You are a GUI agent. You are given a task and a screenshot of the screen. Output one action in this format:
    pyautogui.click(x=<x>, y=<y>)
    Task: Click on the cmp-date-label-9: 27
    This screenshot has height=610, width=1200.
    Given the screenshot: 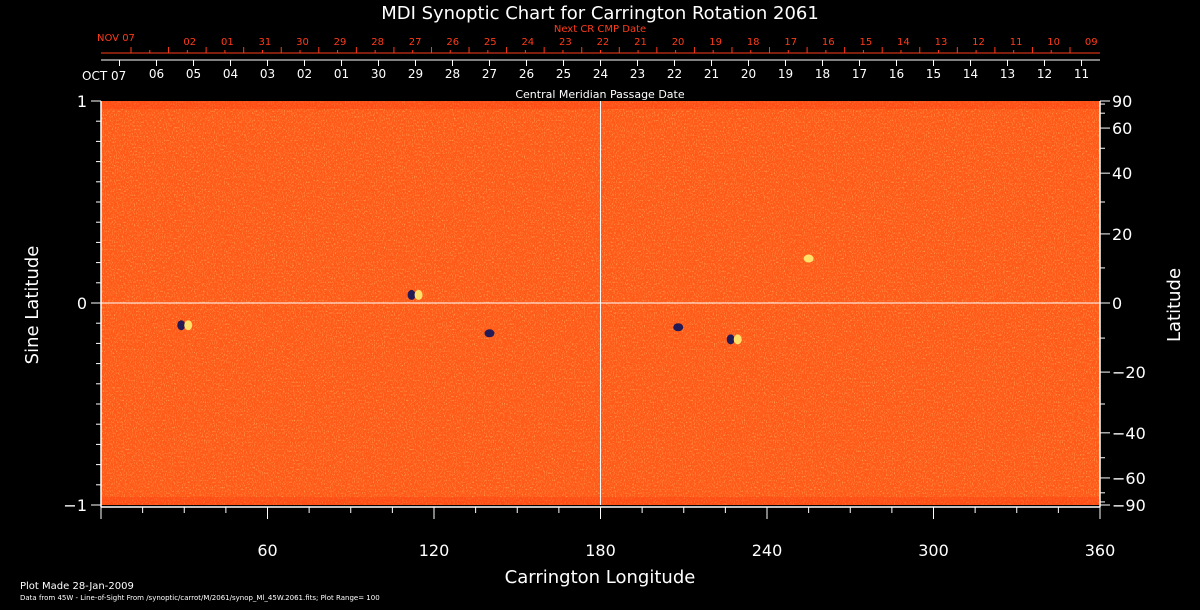 What is the action you would take?
    pyautogui.click(x=489, y=74)
    